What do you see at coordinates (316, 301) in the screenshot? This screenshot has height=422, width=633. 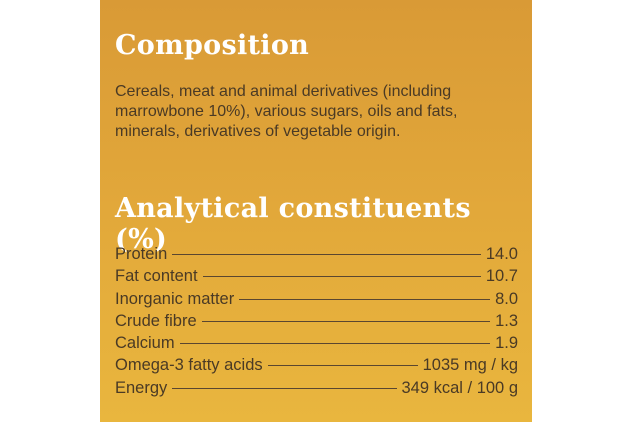 I see `constituent-row: Inorganic matter 8.0` at bounding box center [316, 301].